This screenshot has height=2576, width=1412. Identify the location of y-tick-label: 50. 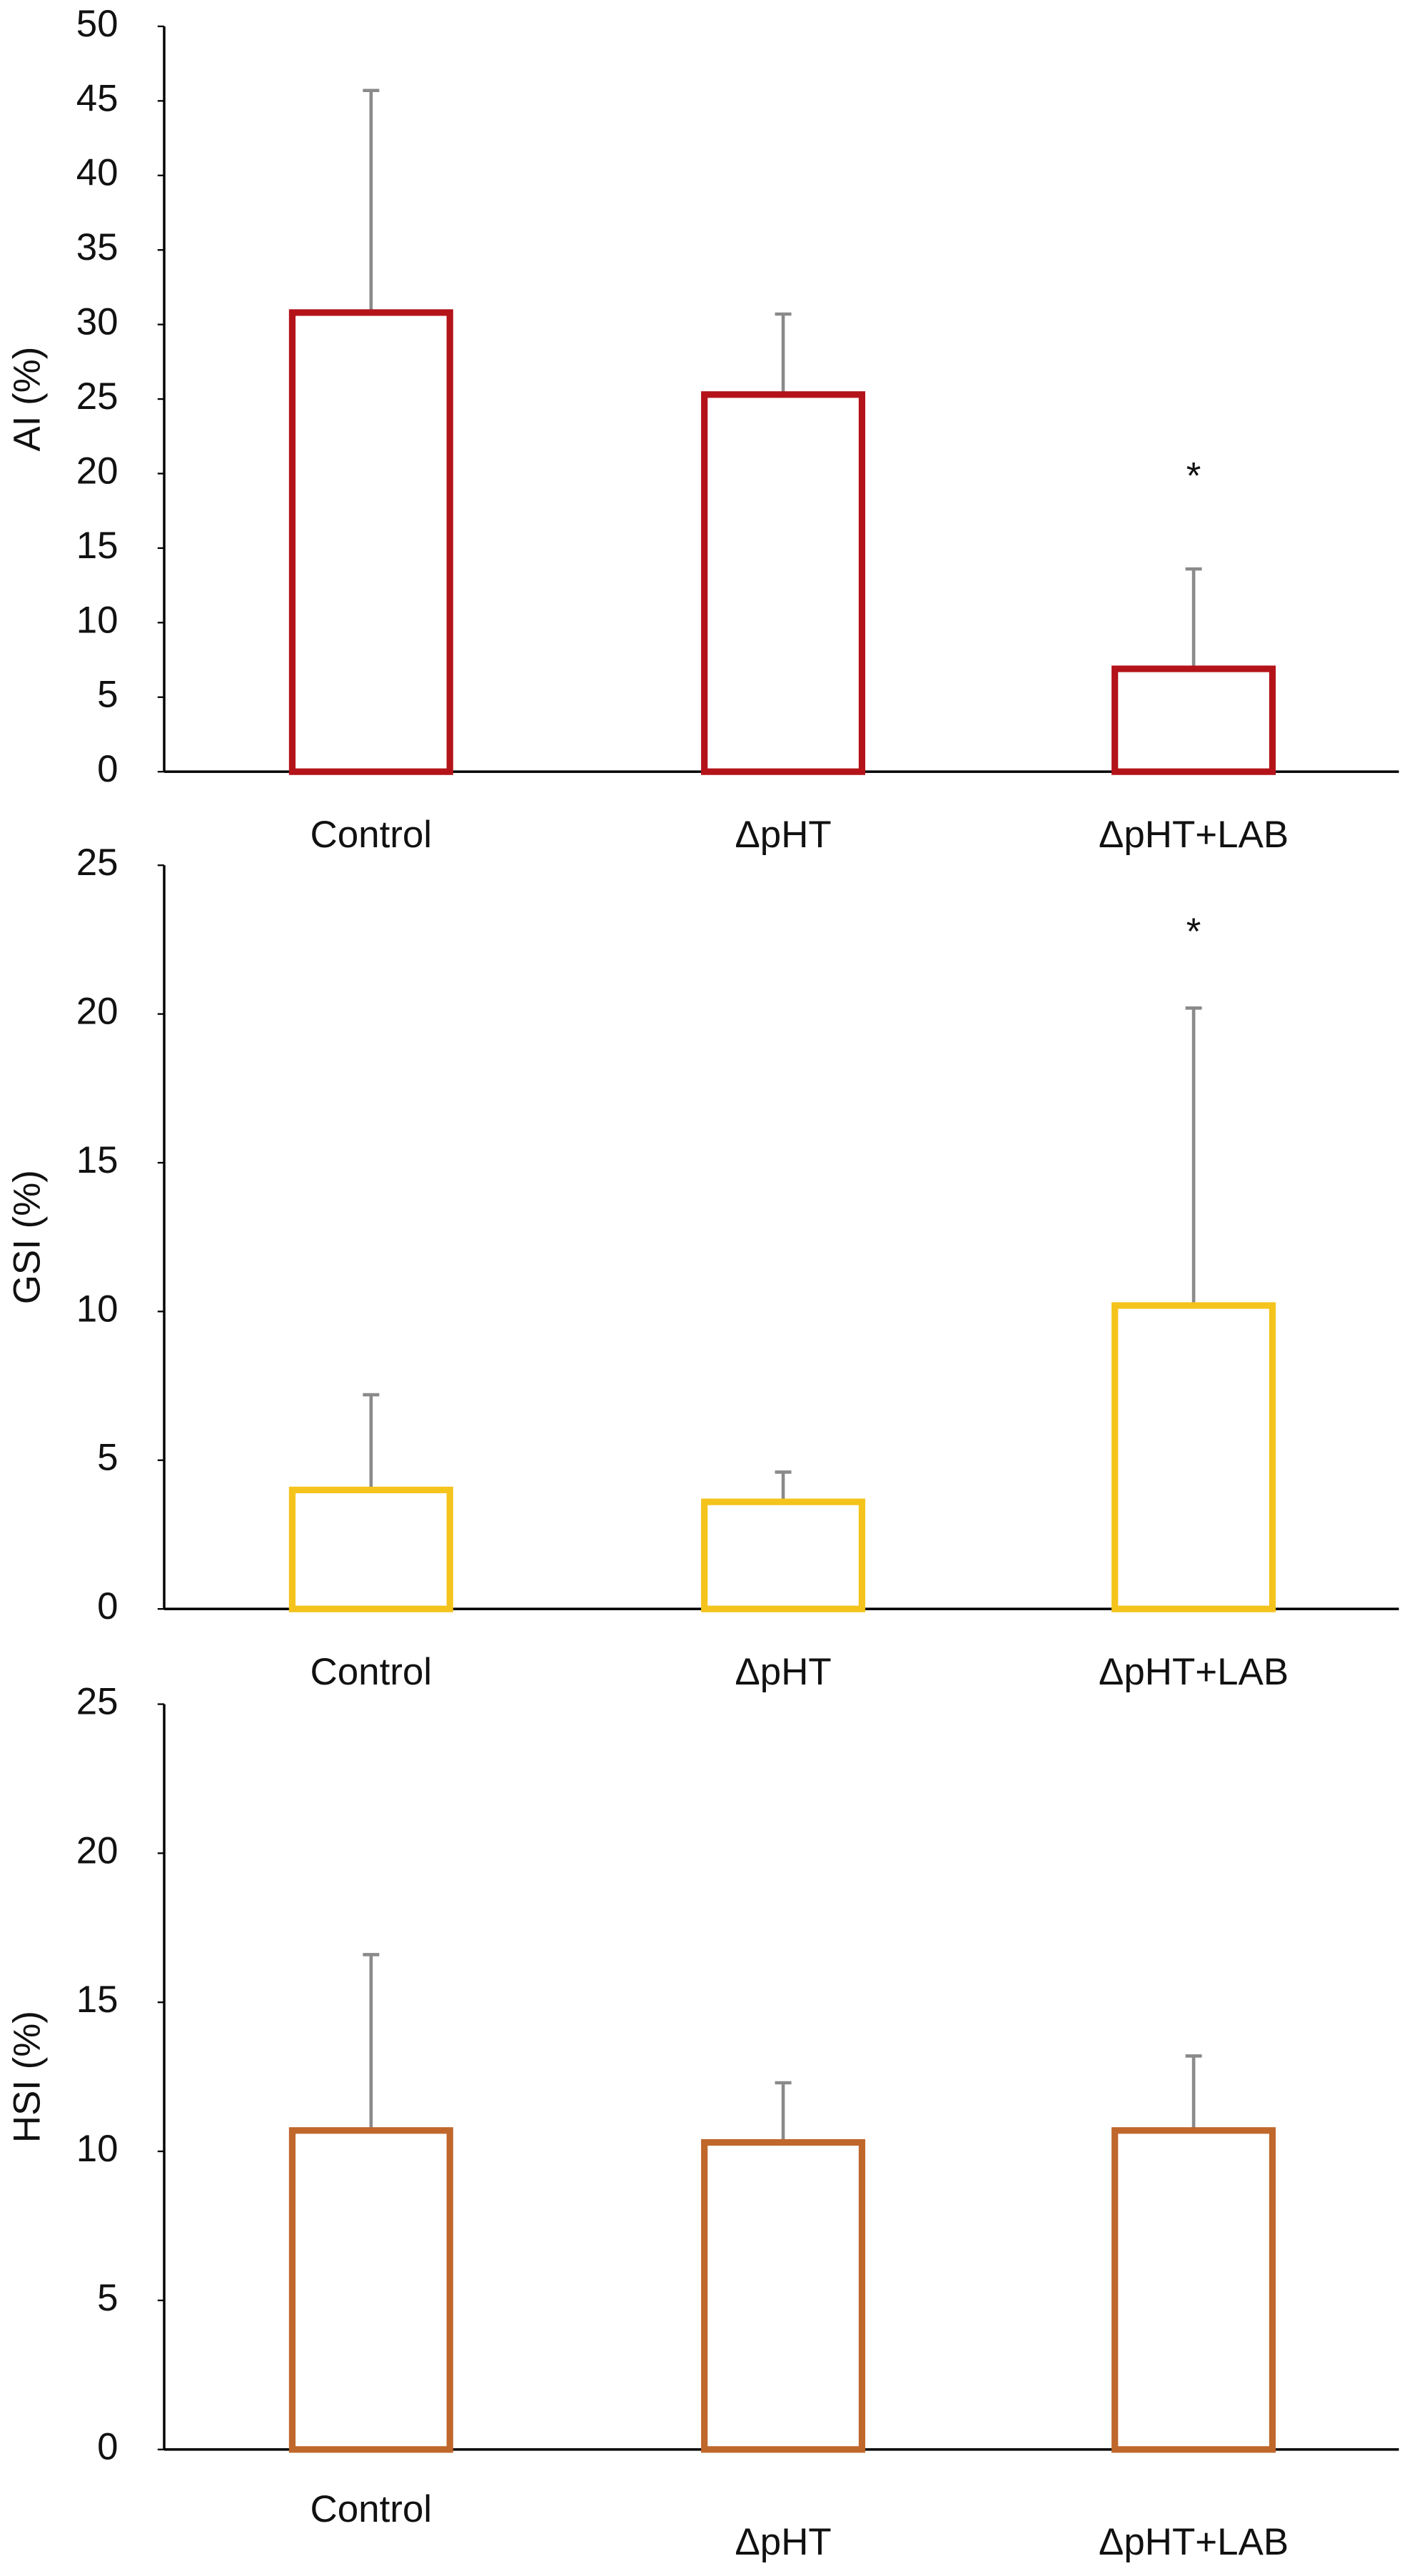
(97, 24).